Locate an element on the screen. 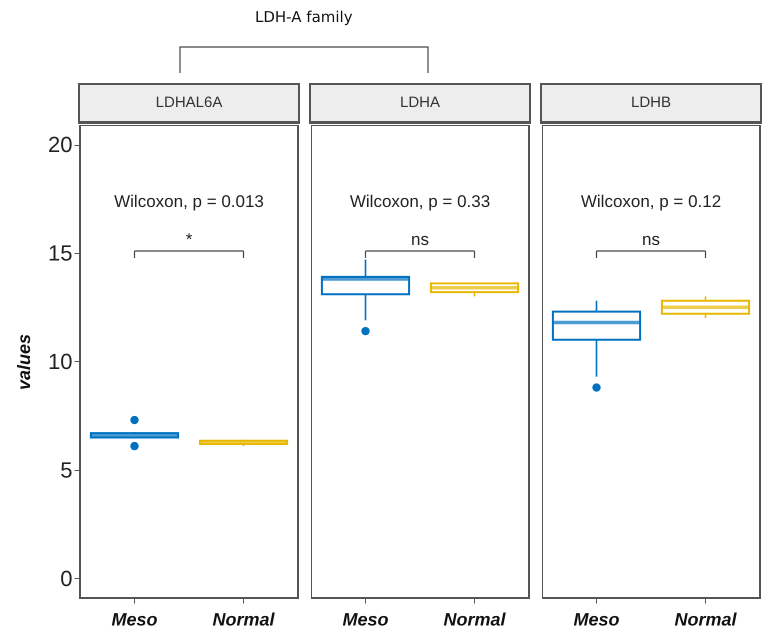 Image resolution: width=769 pixels, height=634 pixels. text: LDH-A family is located at coordinates (304, 17).